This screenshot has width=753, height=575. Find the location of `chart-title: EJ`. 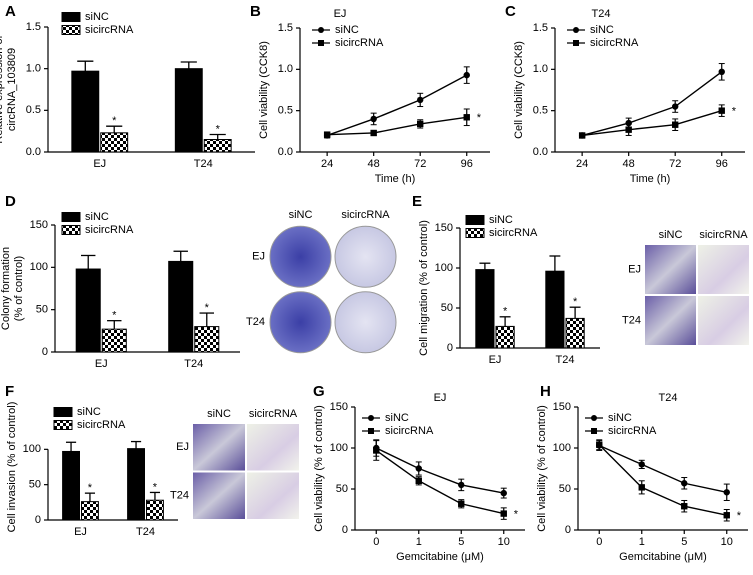

chart-title: EJ is located at coordinates (340, 14).